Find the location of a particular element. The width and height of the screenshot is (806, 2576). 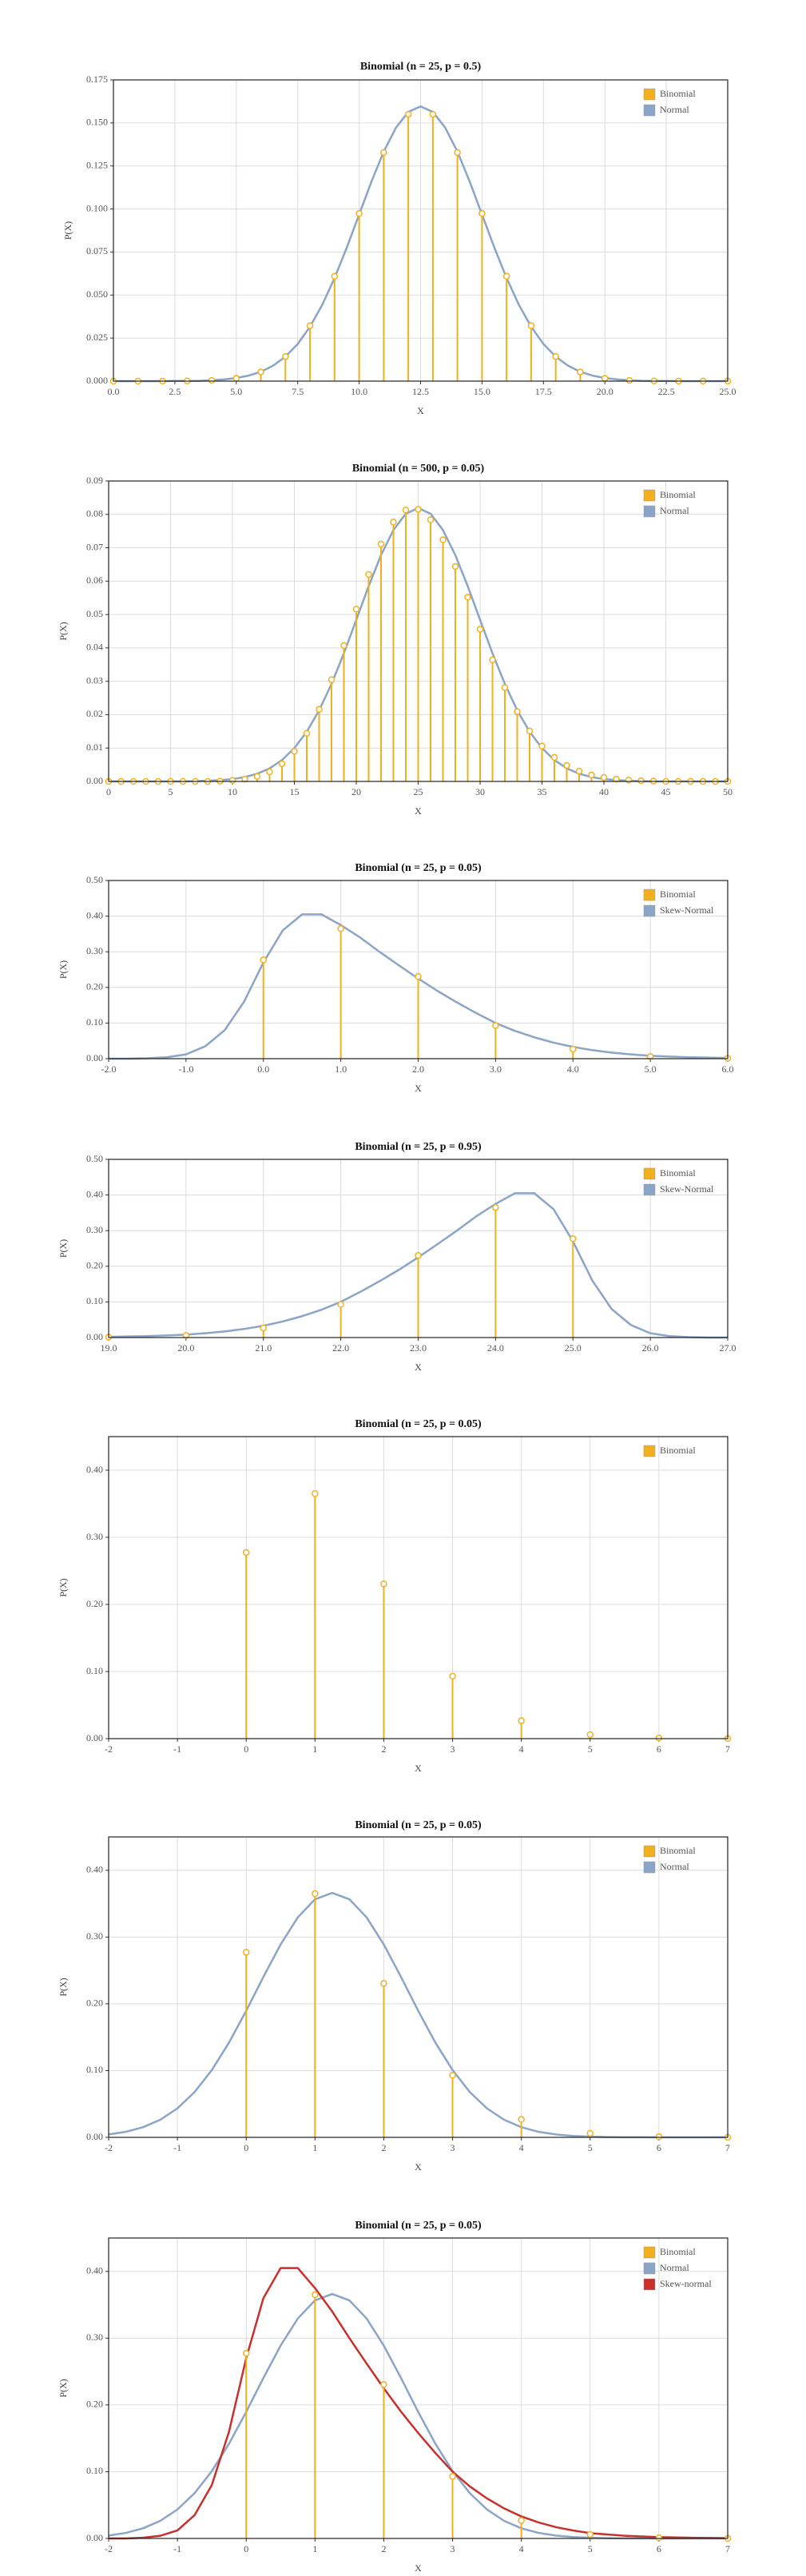

x-tick-label: 50 is located at coordinates (728, 791).